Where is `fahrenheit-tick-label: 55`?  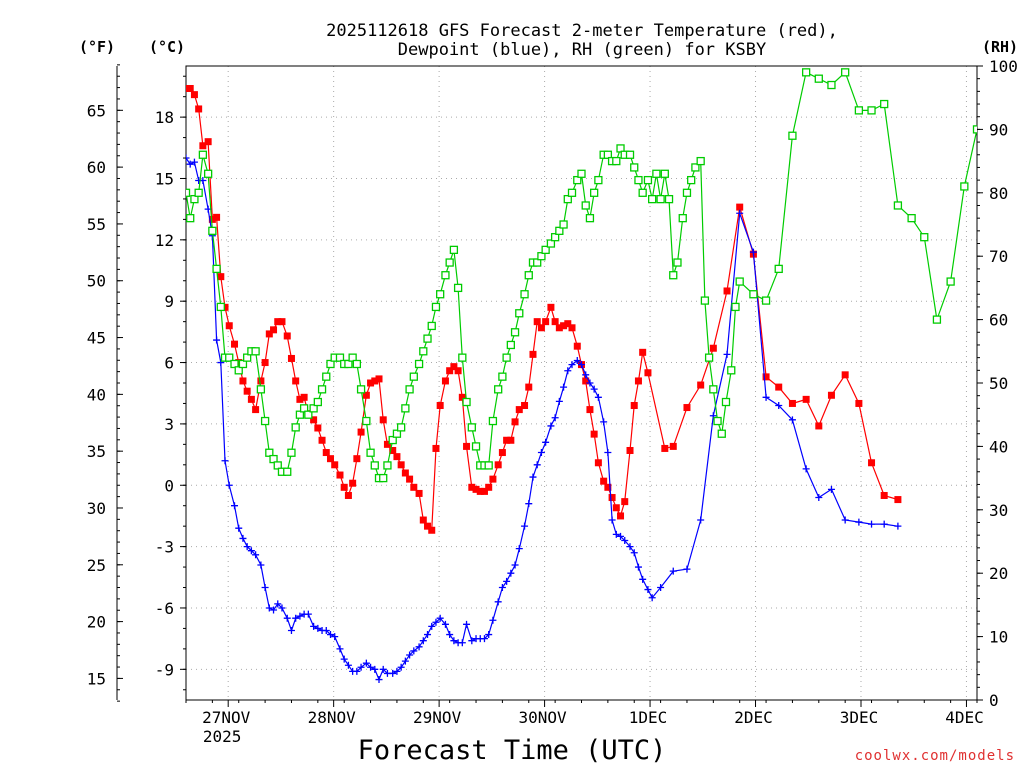
fahrenheit-tick-label: 55 is located at coordinates (96, 224).